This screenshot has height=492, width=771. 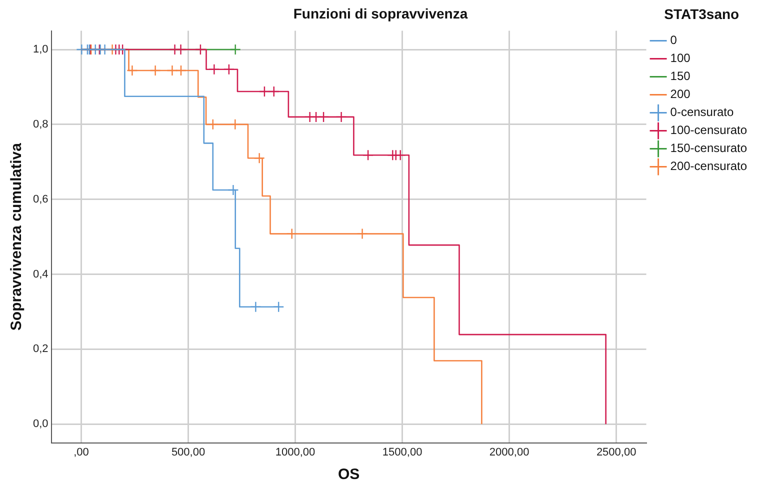 What do you see at coordinates (188, 452) in the screenshot?
I see `x-tick-label: 500,00` at bounding box center [188, 452].